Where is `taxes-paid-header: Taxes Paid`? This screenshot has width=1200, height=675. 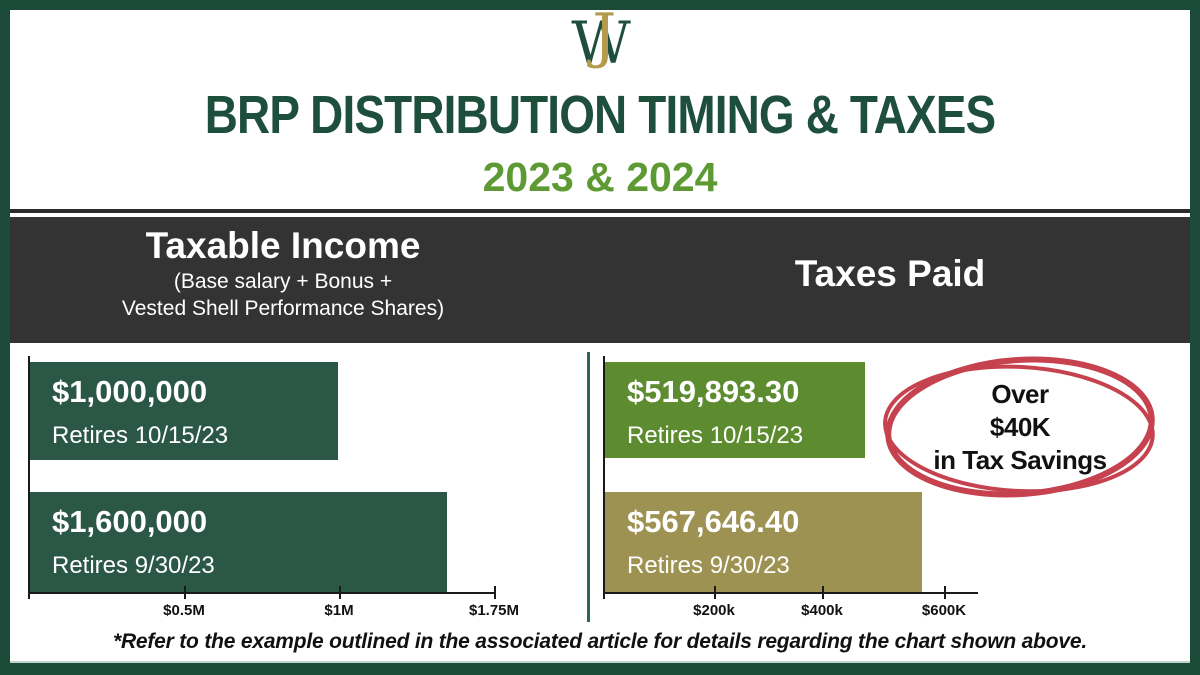 taxes-paid-header: Taxes Paid is located at coordinates (890, 274).